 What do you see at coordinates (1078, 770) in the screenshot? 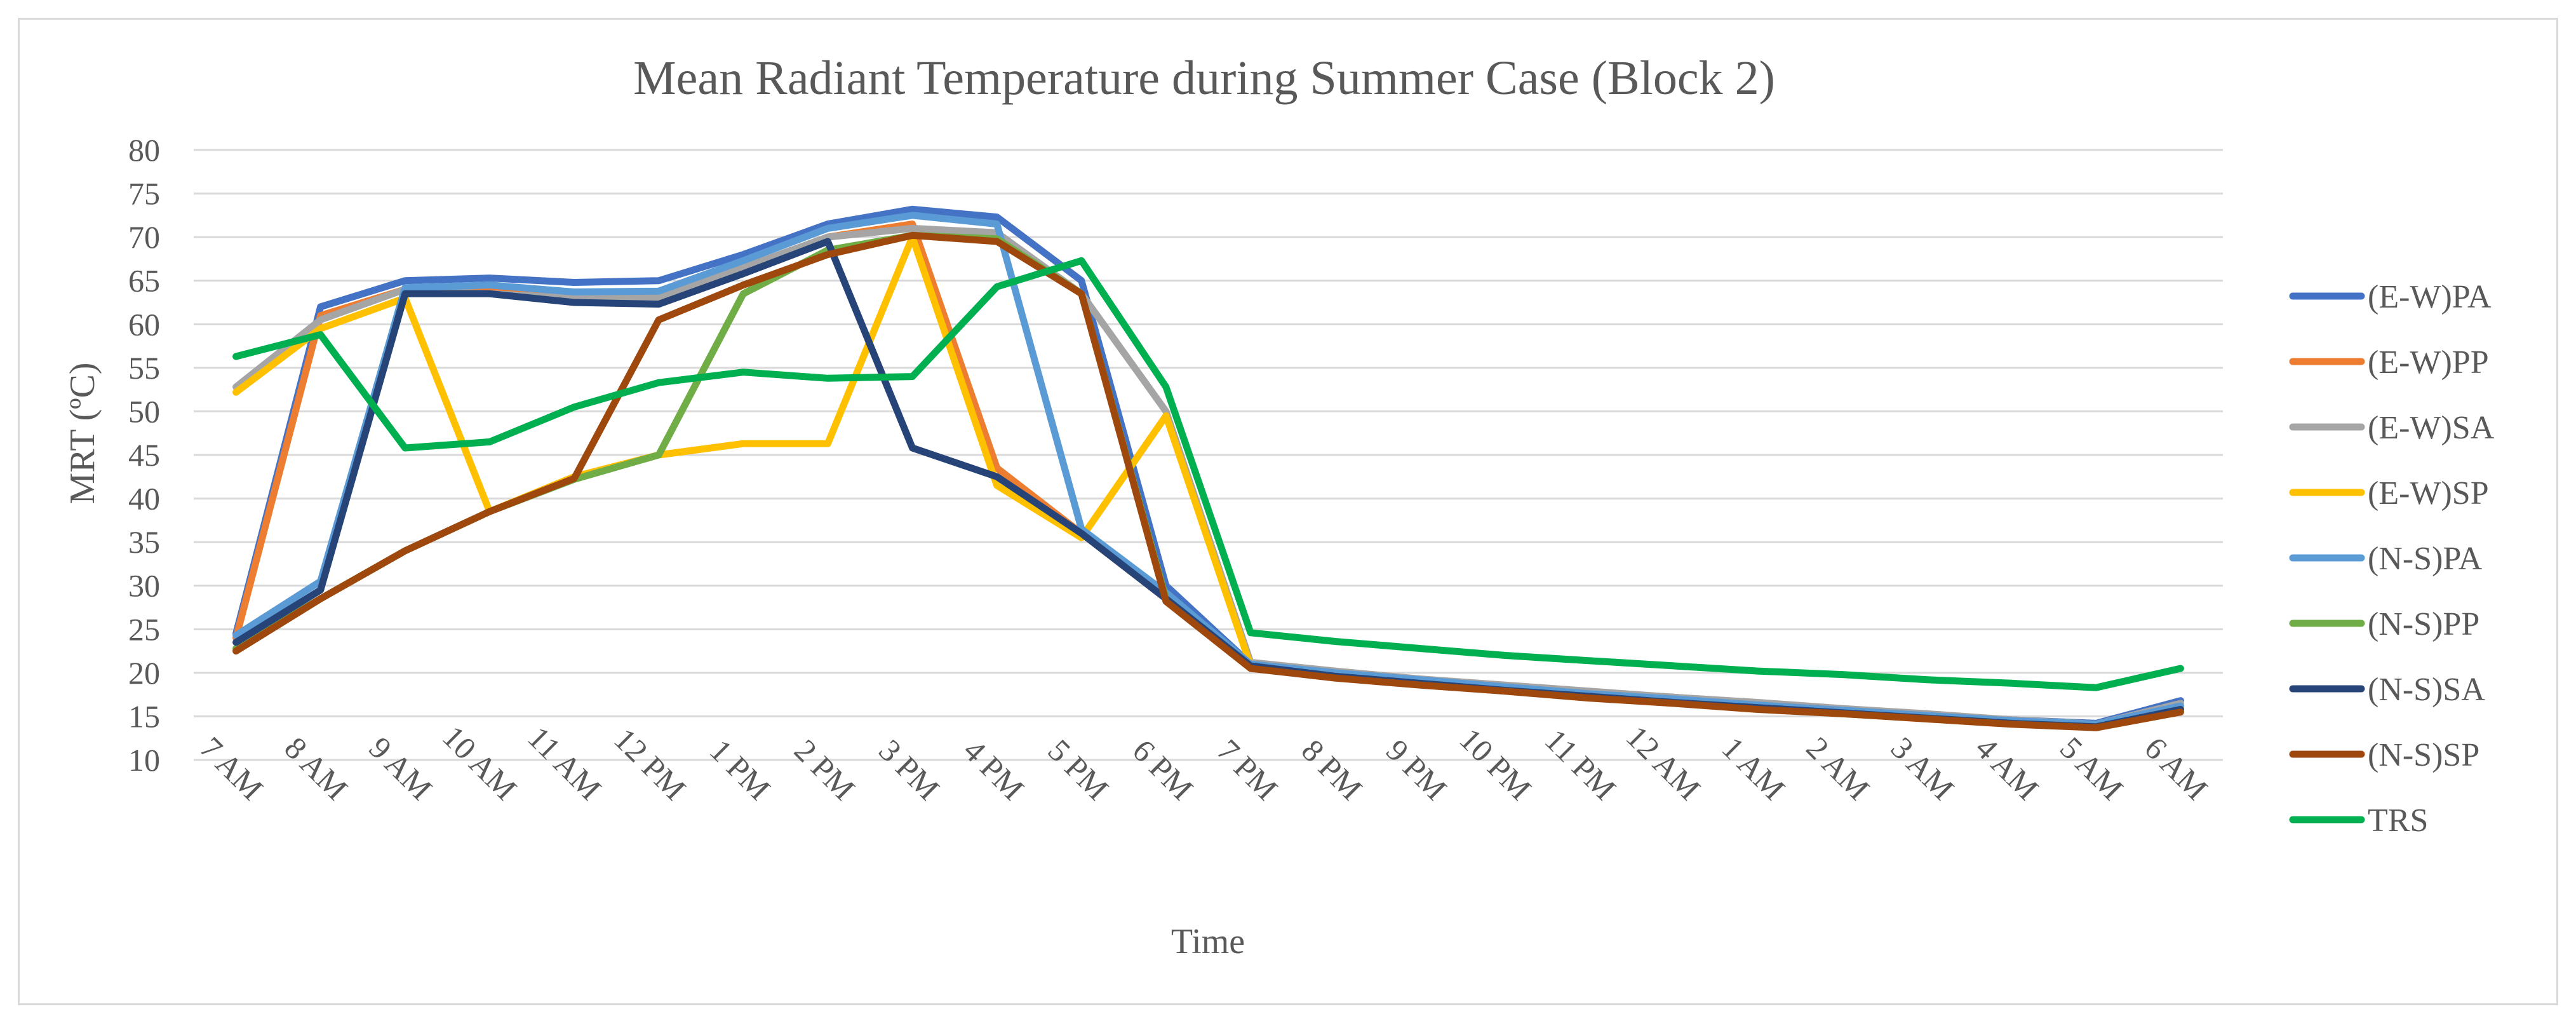
I see `x-tick-label: 5 PM` at bounding box center [1078, 770].